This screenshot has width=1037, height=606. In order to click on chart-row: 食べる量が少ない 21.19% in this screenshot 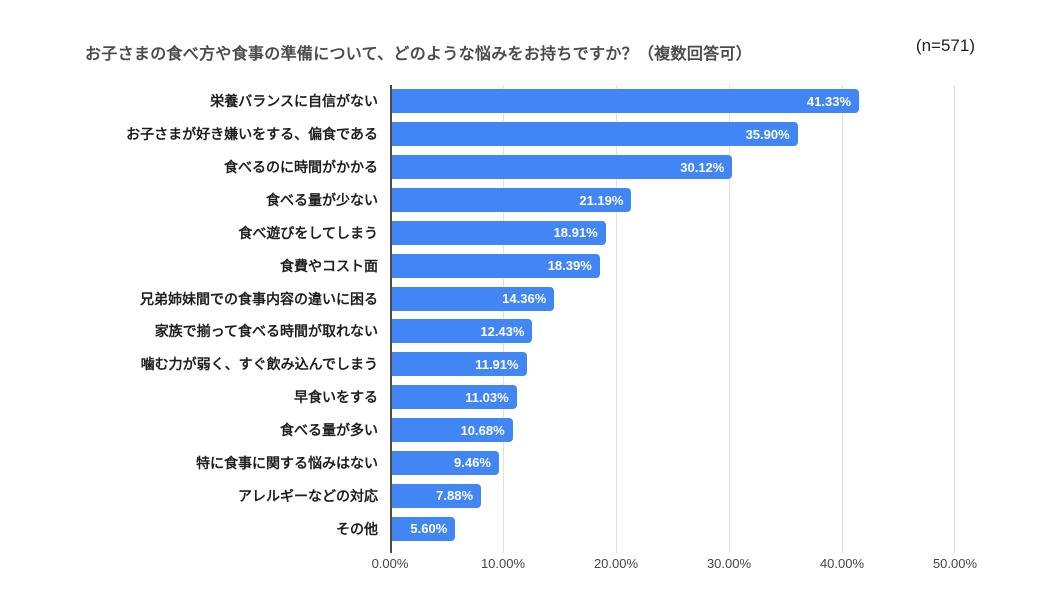, I will do `click(520, 200)`.